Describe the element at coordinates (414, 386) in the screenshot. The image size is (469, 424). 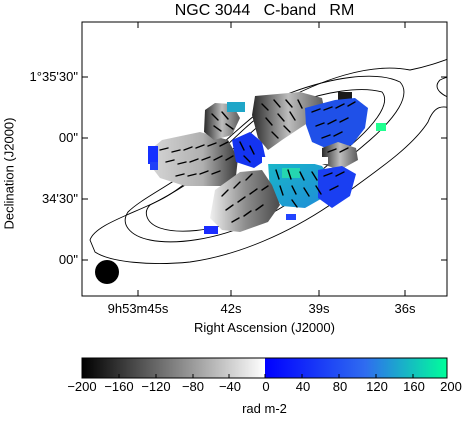
I see `colorbar-tick-label: 160` at that location.